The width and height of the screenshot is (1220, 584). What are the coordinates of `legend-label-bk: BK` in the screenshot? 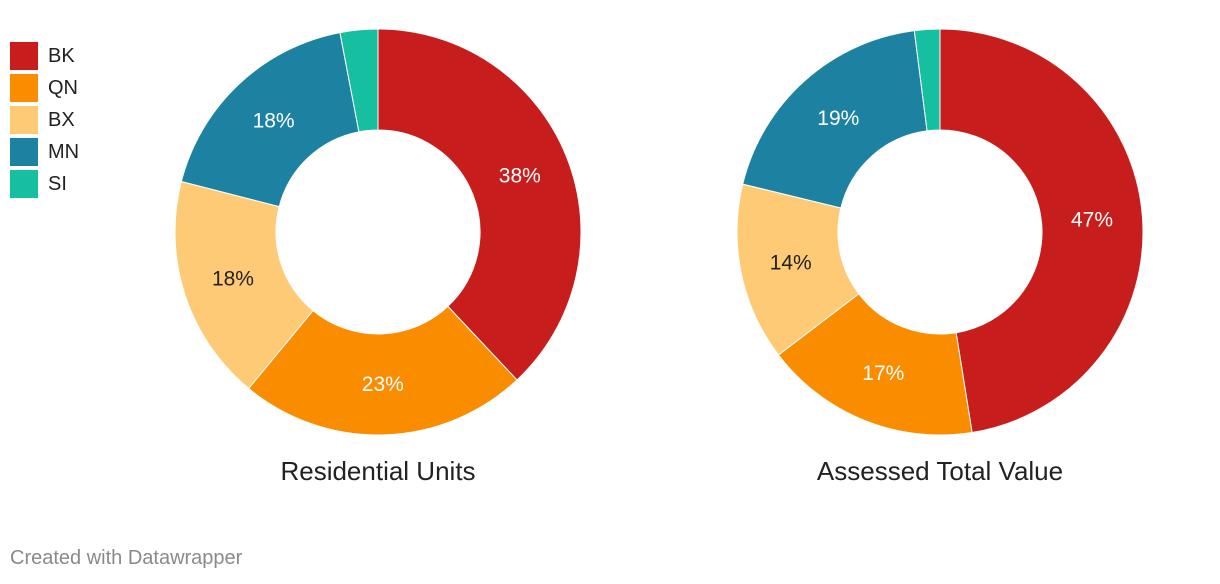 It's located at (61, 55).